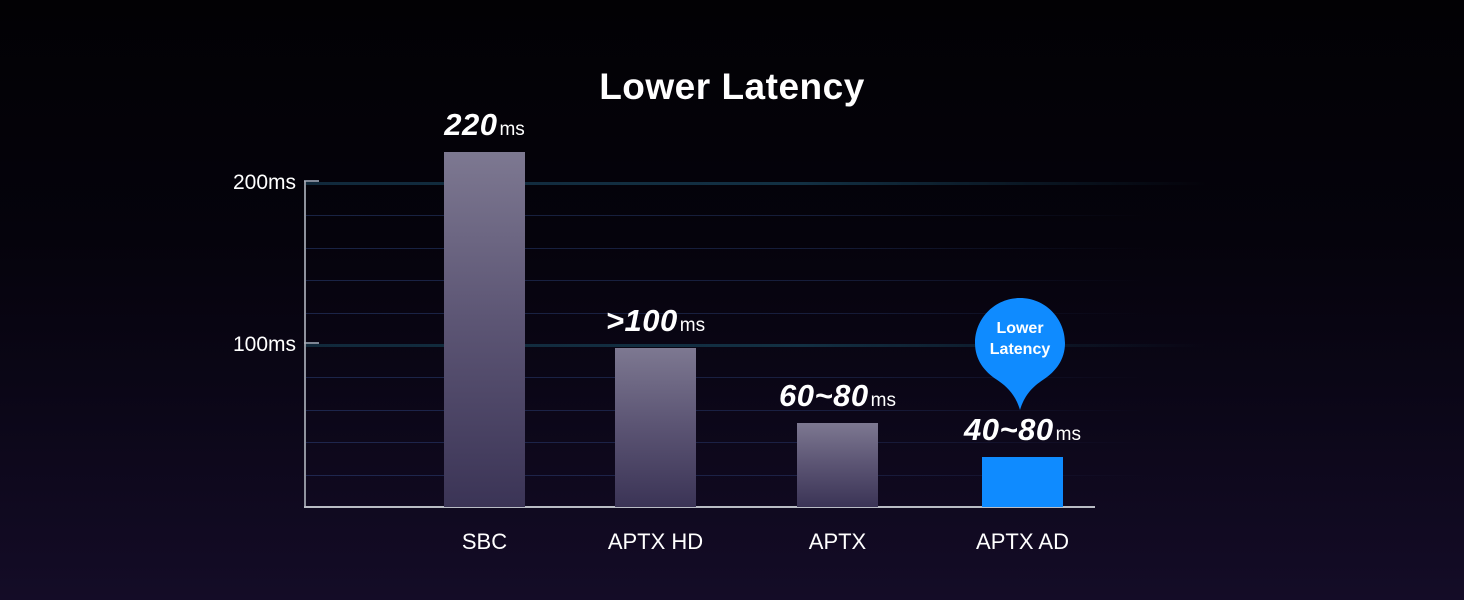 The height and width of the screenshot is (600, 1464). Describe the element at coordinates (756, 345) in the screenshot. I see `gridline-major-100ms` at that location.